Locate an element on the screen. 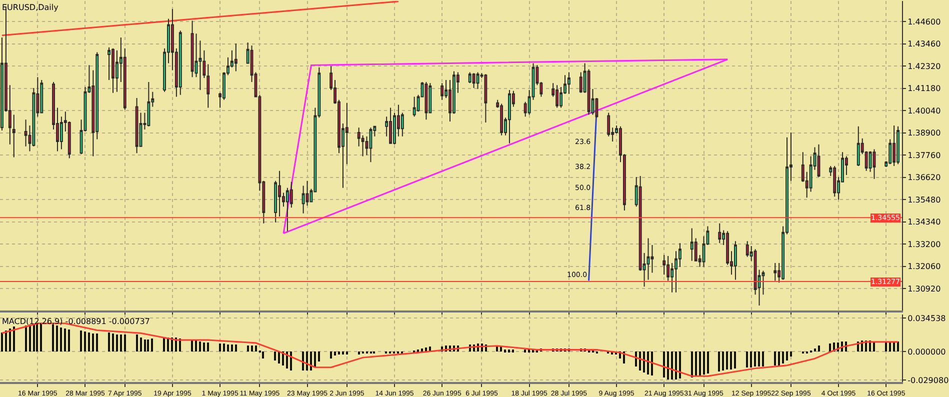 The height and width of the screenshot is (397, 949). y-tick-label: 1.44600 is located at coordinates (924, 21).